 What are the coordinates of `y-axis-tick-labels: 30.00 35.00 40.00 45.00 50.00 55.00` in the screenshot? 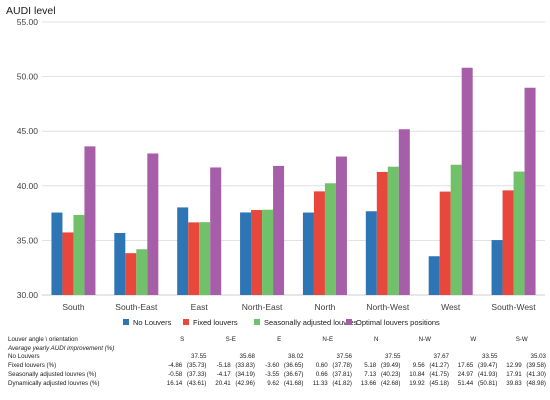 It's located at (28, 158).